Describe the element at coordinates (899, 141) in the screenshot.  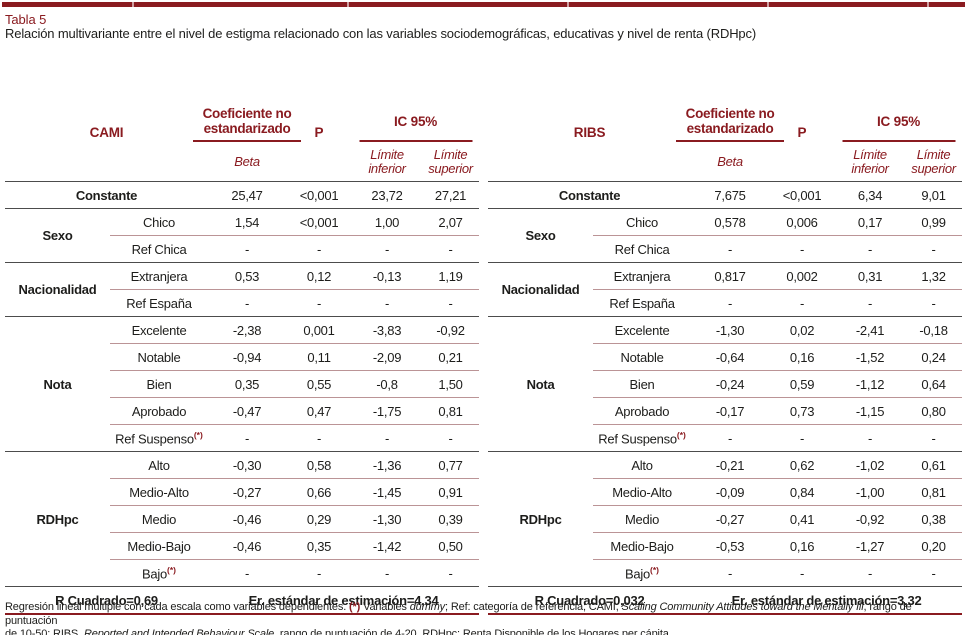
I see `ic95-underline` at that location.